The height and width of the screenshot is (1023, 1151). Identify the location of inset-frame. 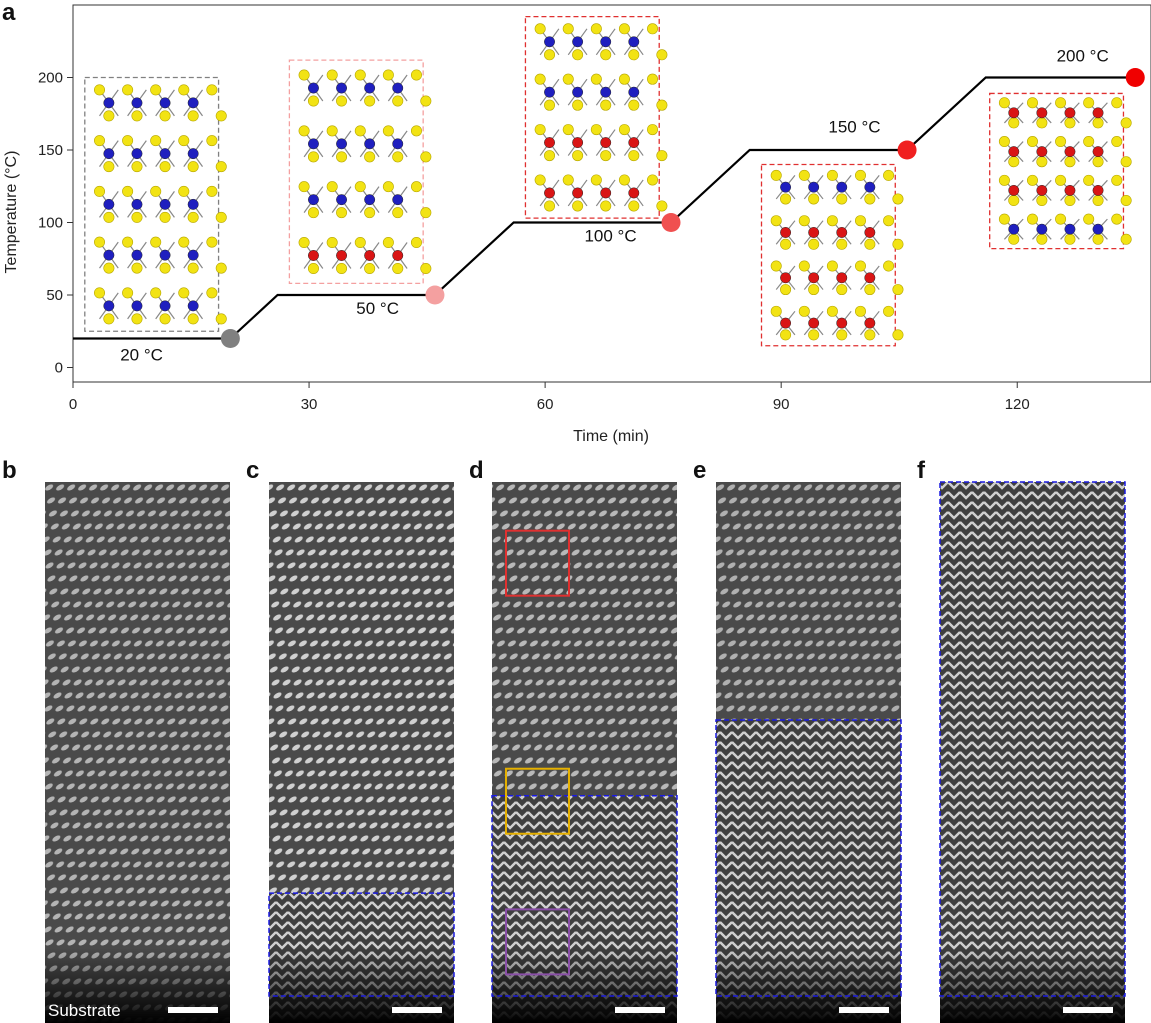
(356, 172).